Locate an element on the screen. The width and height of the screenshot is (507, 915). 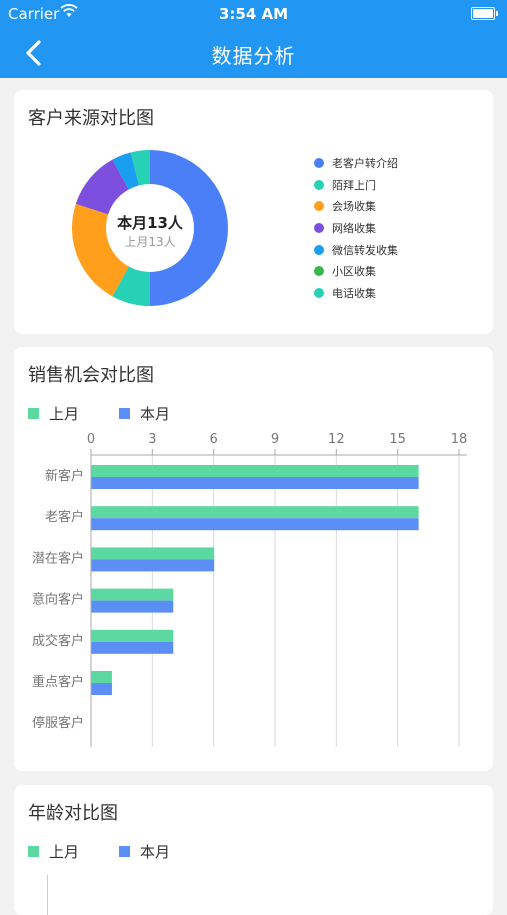
legend-label: 电话收集 is located at coordinates (354, 293).